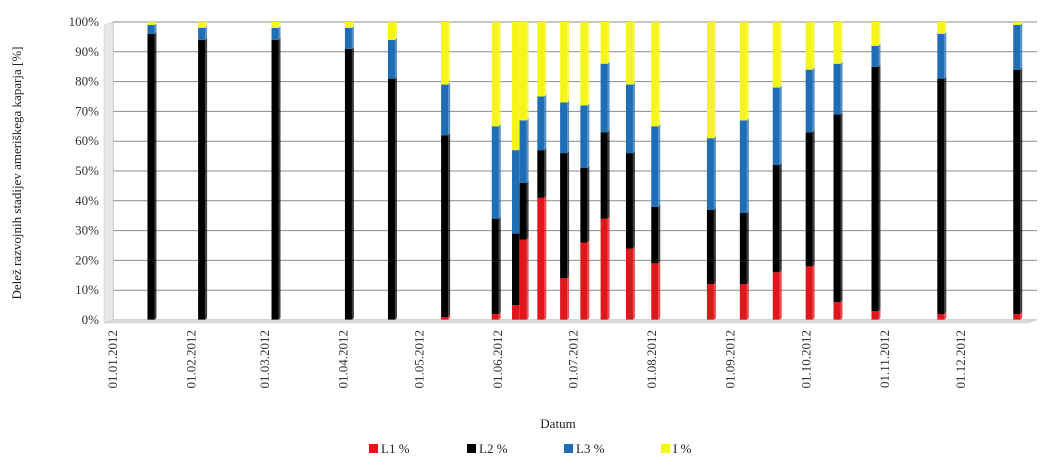 The height and width of the screenshot is (457, 1048). What do you see at coordinates (87, 200) in the screenshot?
I see `y-tick-label: 40%` at bounding box center [87, 200].